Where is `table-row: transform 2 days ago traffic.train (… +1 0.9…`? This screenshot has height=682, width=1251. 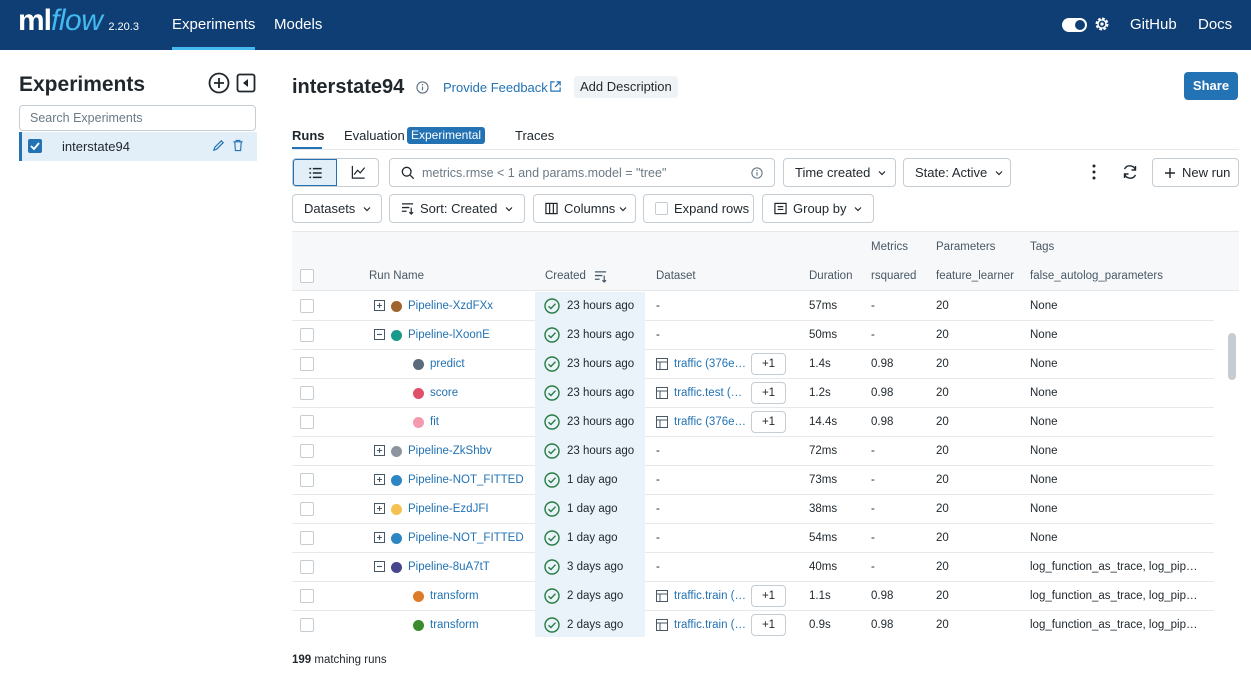
table-row: transform 2 days ago traffic.train (… +1 0.9… is located at coordinates (753, 624).